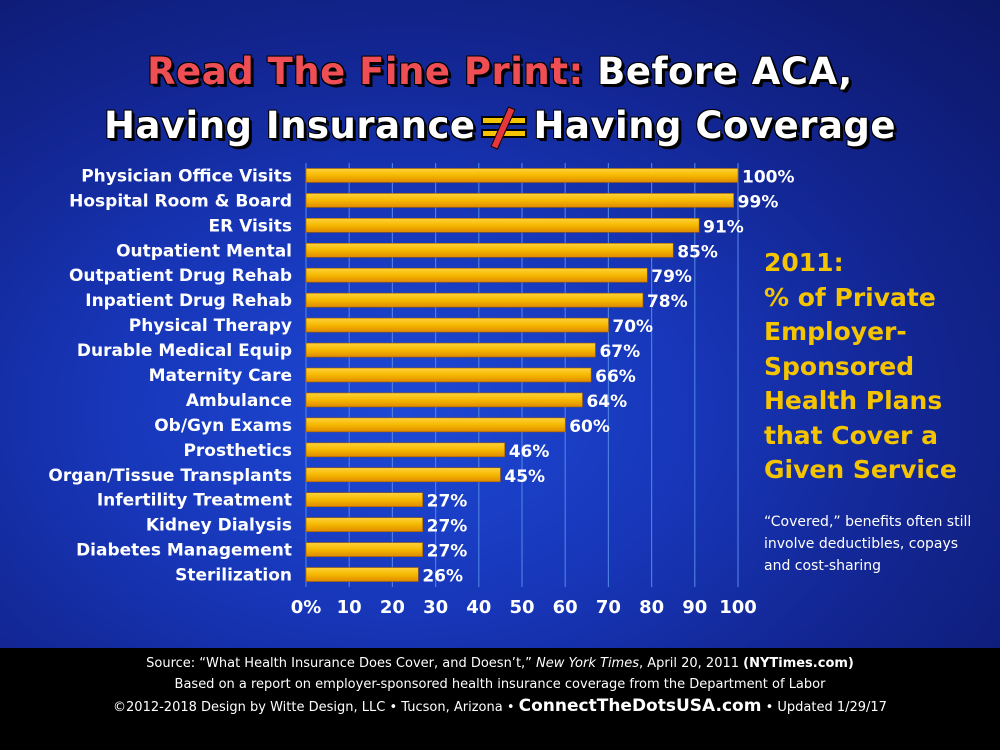  I want to click on side-title-line: Sponsored, so click(839, 366).